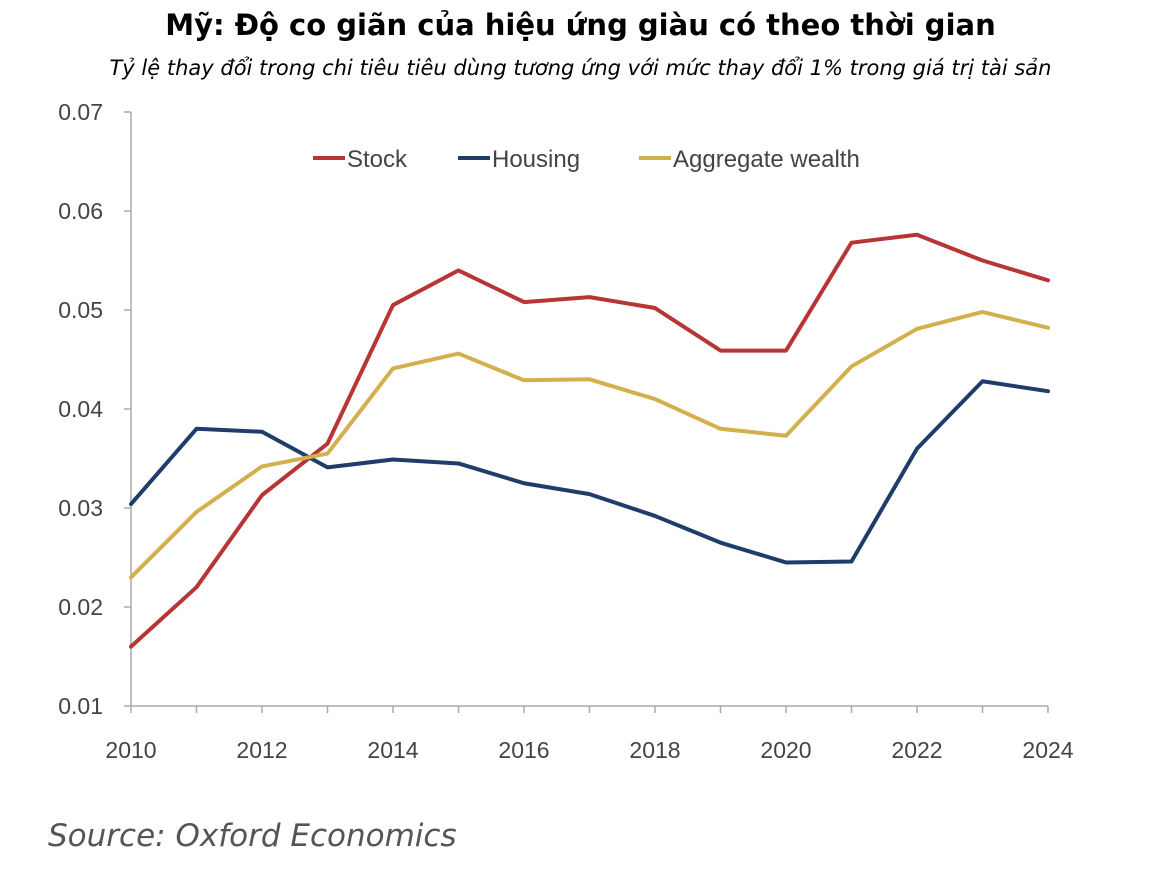 Image resolution: width=1161 pixels, height=875 pixels. Describe the element at coordinates (1047, 750) in the screenshot. I see `x-tick-label: 2024` at that location.